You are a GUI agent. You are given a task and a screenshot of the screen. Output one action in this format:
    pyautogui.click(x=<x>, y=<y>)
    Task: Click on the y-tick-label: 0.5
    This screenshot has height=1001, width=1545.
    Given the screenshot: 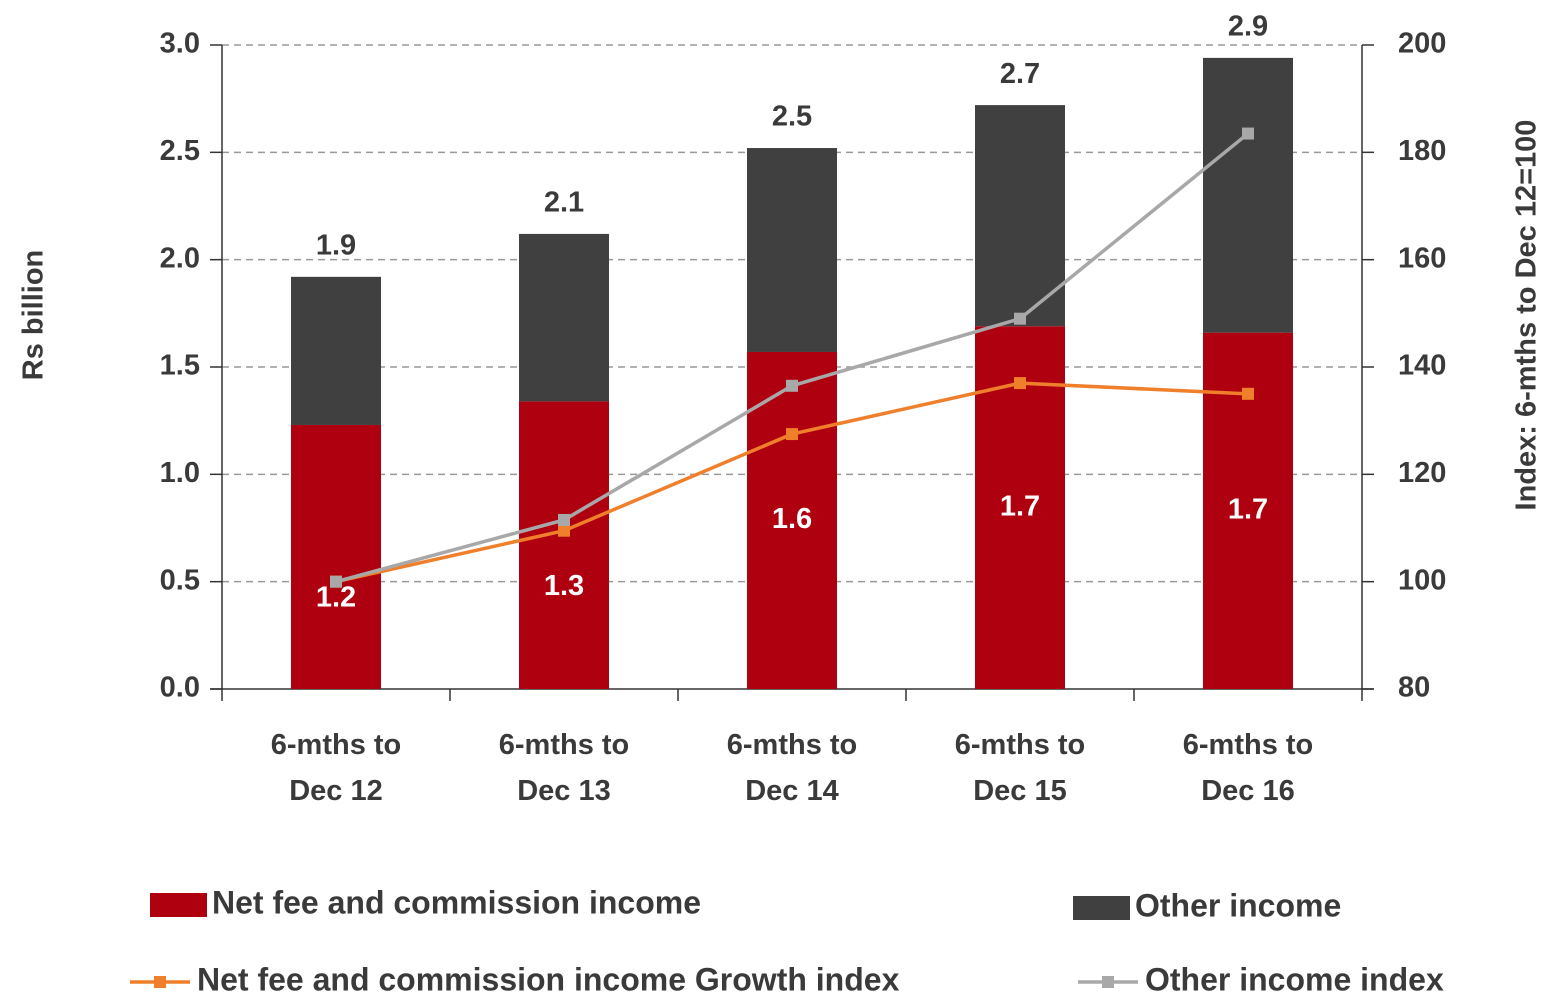 What is the action you would take?
    pyautogui.click(x=180, y=580)
    